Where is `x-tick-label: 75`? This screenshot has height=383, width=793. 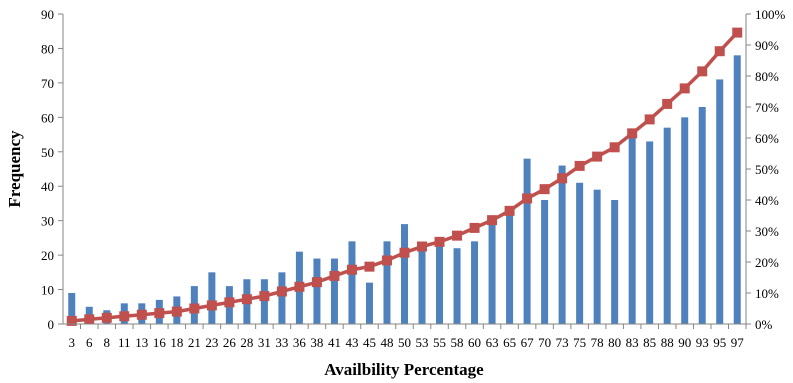
x-tick-label: 75 is located at coordinates (579, 342).